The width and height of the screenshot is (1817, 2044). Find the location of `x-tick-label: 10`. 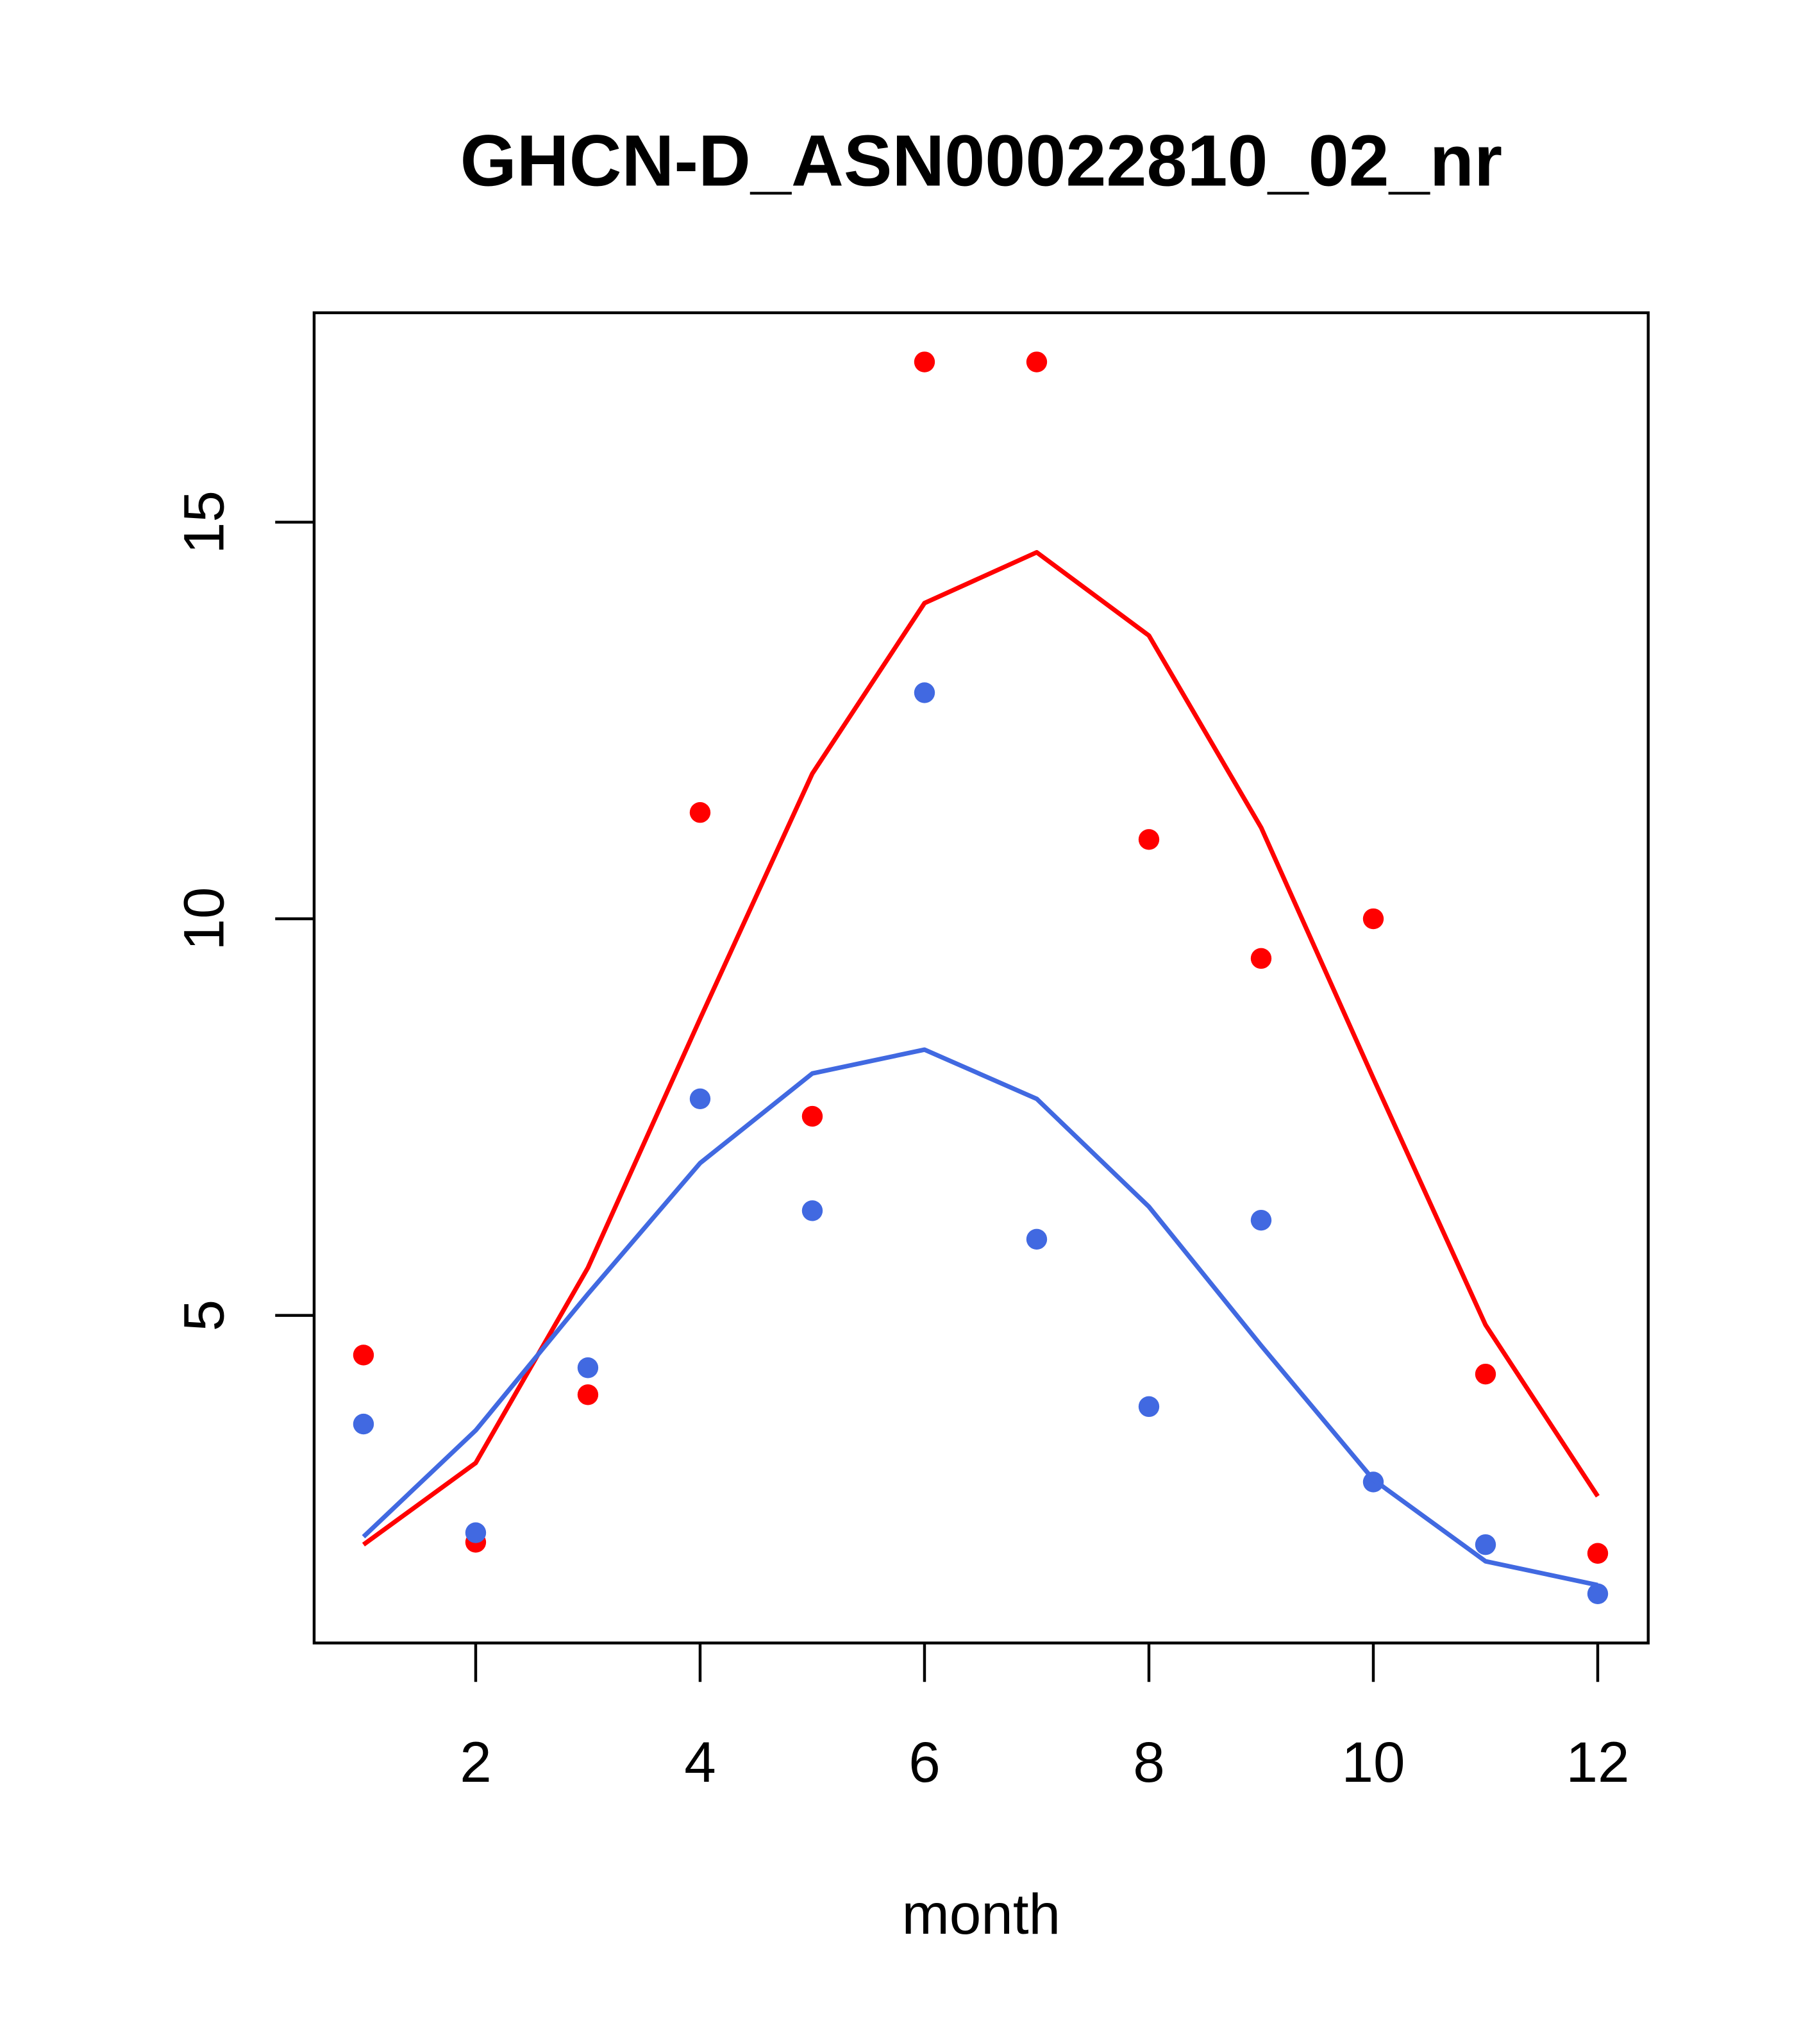

x-tick-label: 10 is located at coordinates (1373, 1762).